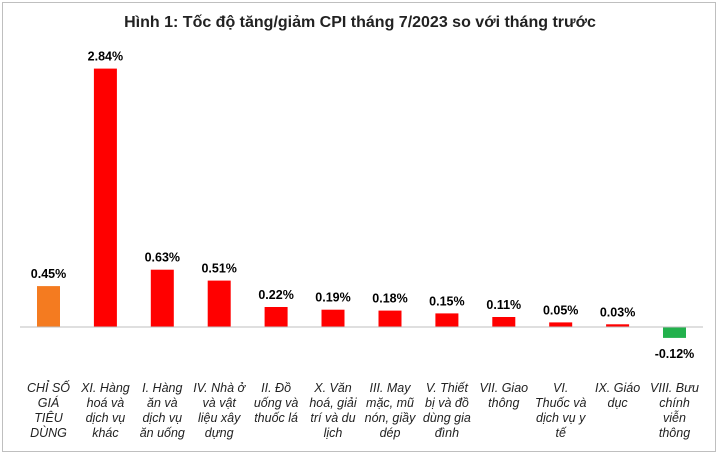  I want to click on category-label-4: II. Đồ uống và thuốc lá, so click(276, 403).